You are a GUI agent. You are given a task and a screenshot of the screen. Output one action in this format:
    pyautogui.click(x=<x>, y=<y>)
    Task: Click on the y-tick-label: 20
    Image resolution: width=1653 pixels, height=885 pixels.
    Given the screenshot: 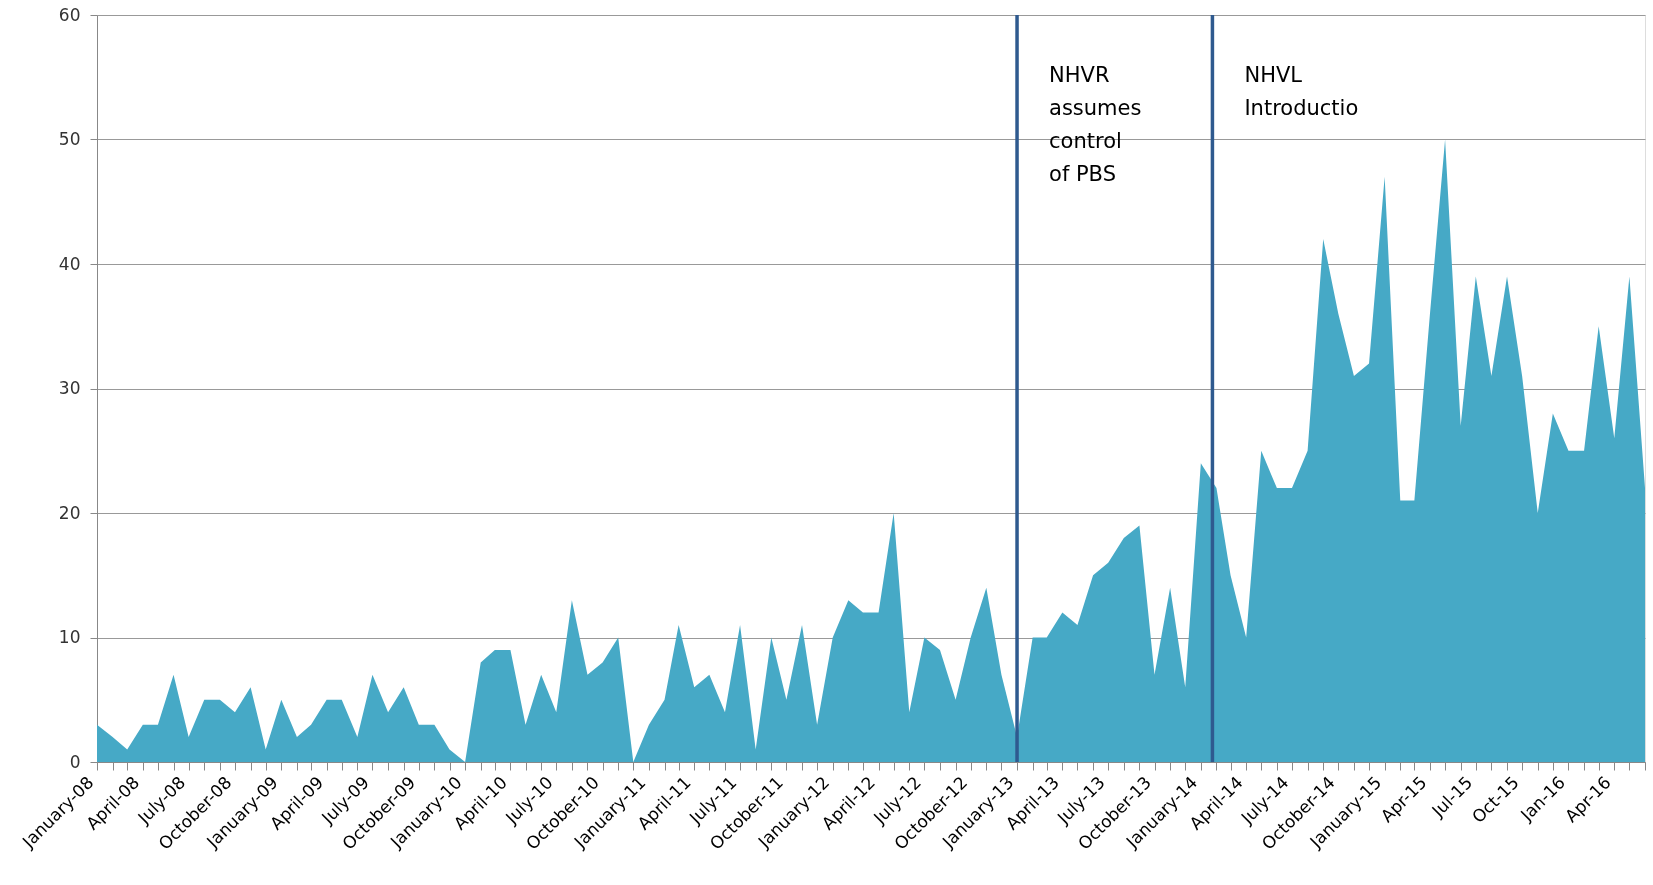 What is the action you would take?
    pyautogui.click(x=69, y=512)
    